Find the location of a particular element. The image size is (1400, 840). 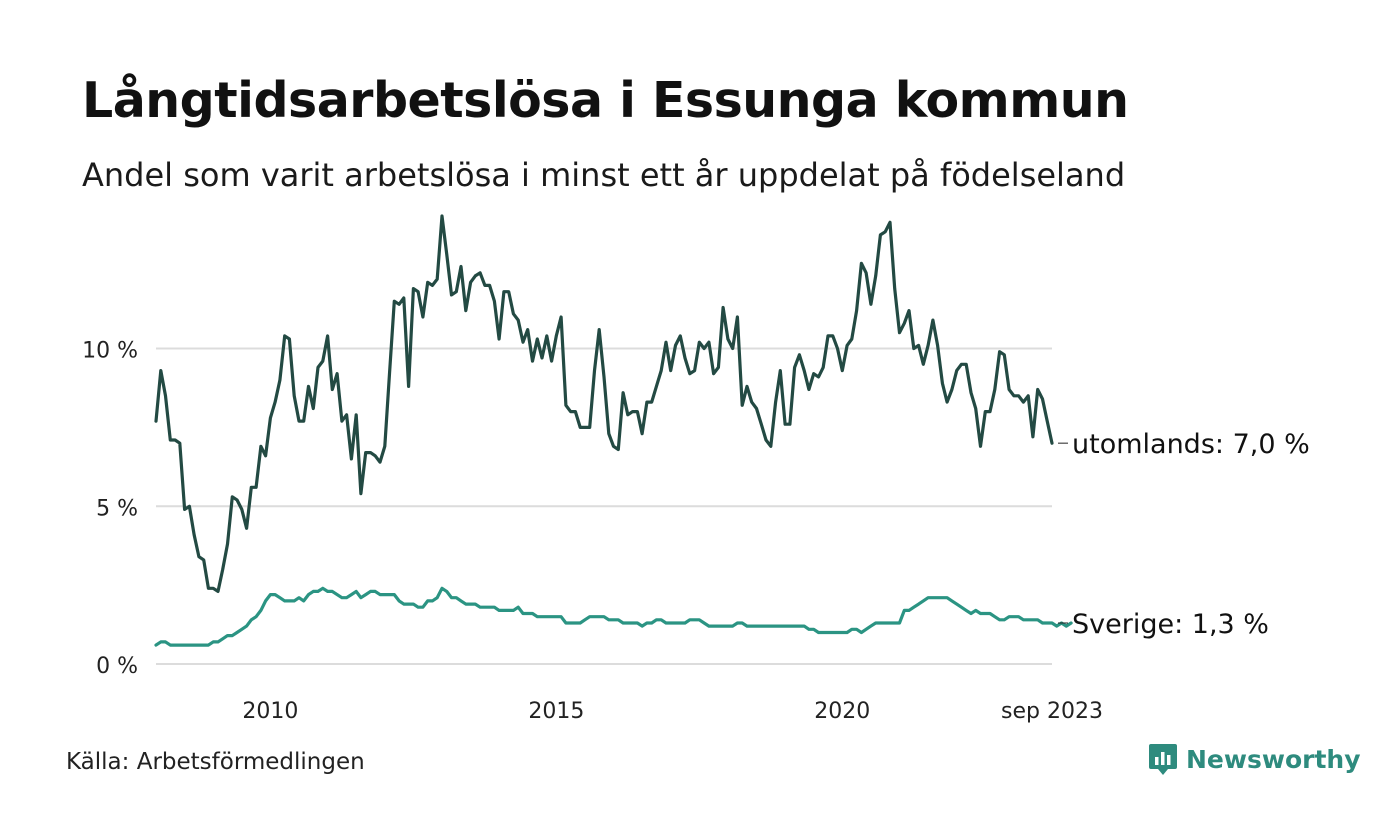

series-line-sverige is located at coordinates (613, 616).